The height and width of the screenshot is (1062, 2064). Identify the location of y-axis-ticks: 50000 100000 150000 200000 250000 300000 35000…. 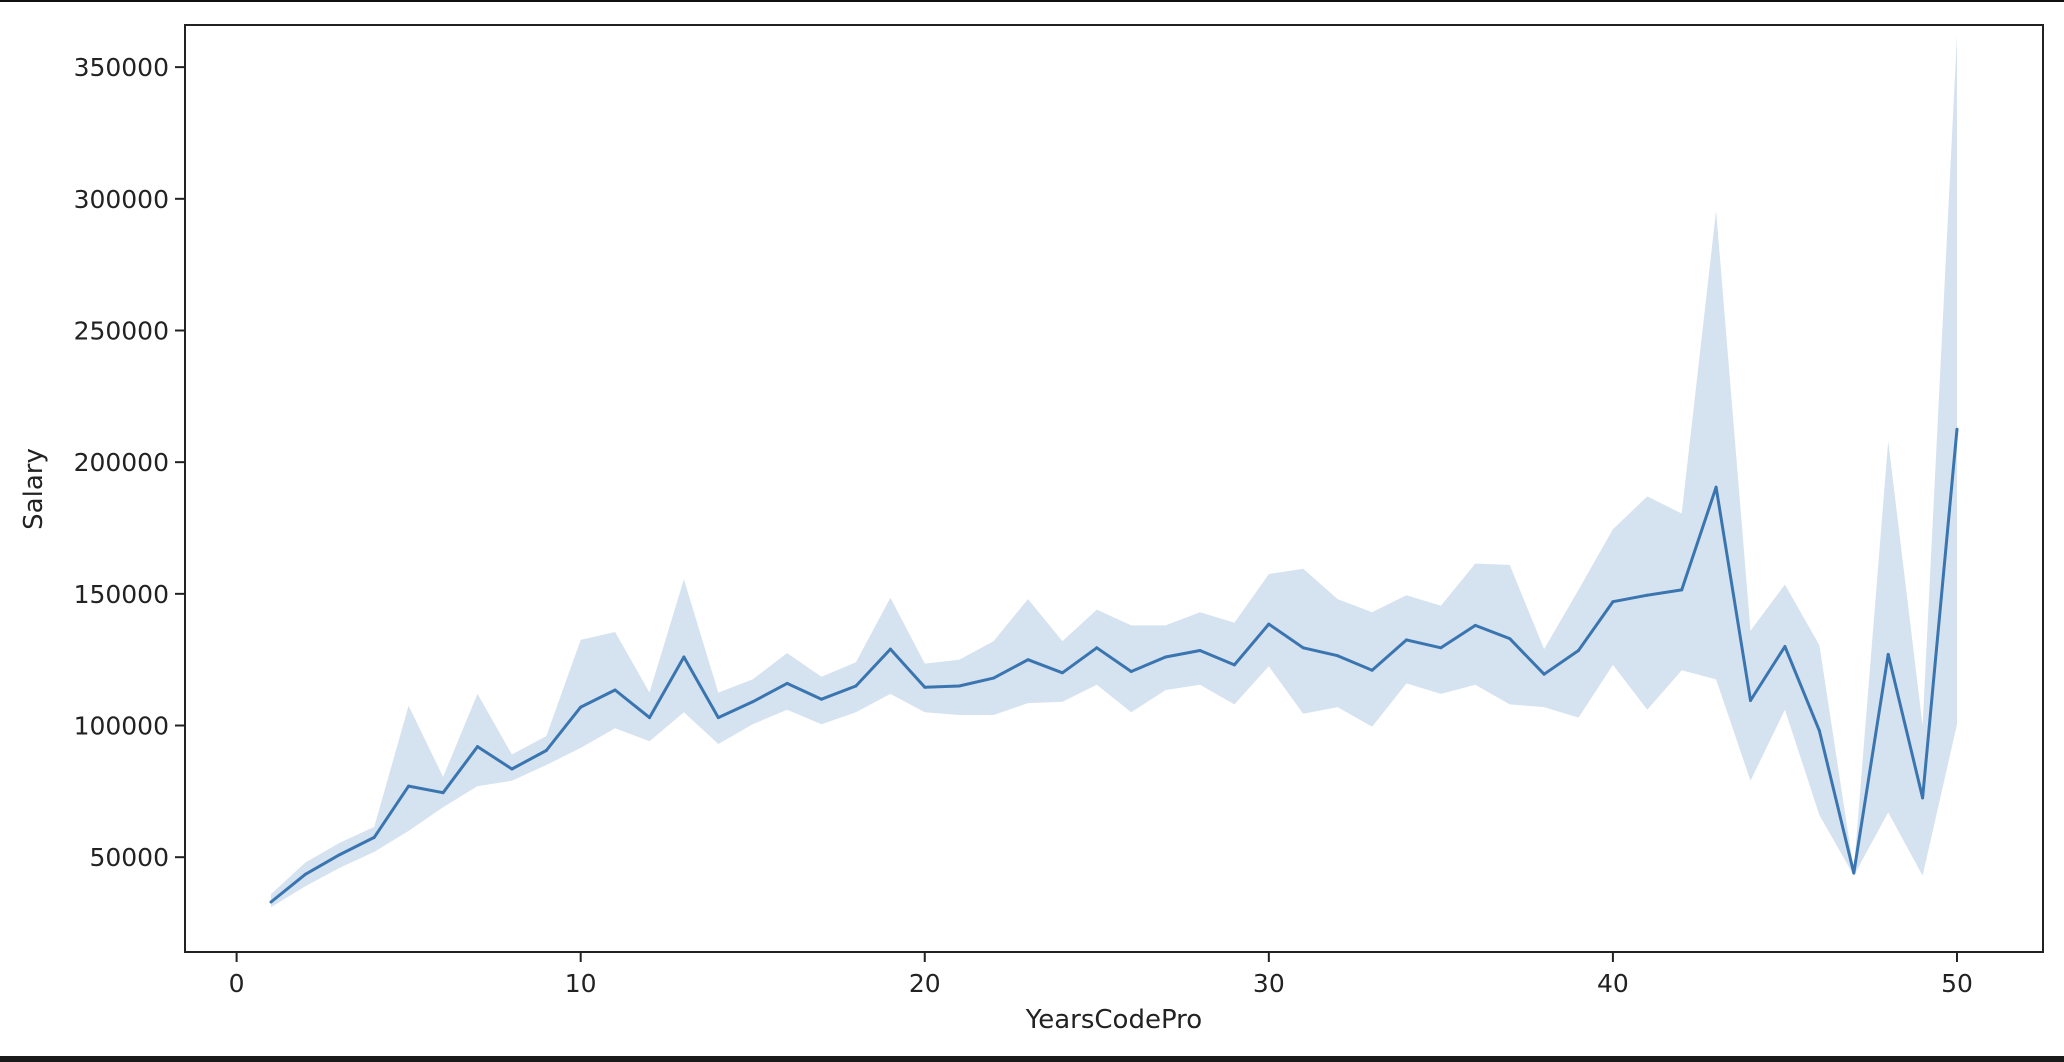
(129, 462).